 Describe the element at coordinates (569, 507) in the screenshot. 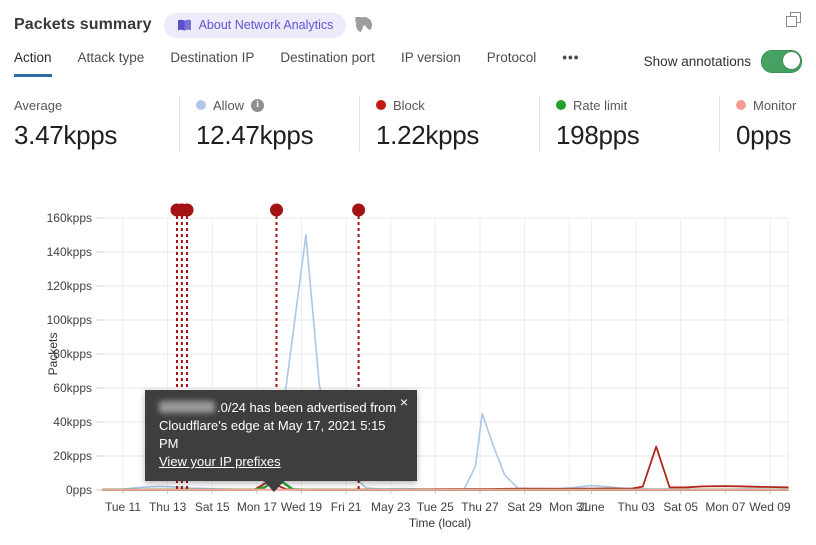

I see `x-tick-label: Mon 31` at that location.